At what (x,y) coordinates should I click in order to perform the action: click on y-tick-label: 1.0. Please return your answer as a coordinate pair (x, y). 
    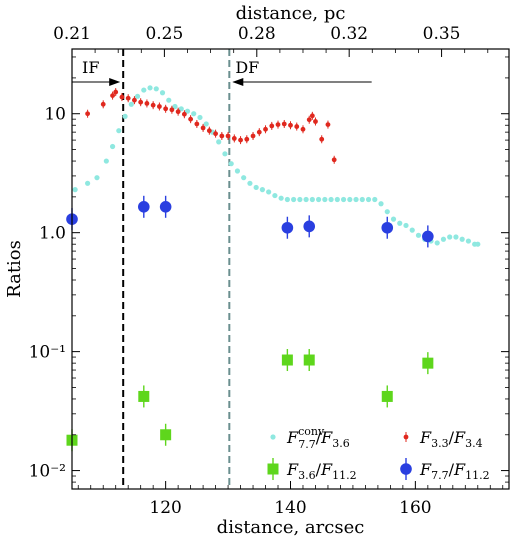
    Looking at the image, I should click on (52, 234).